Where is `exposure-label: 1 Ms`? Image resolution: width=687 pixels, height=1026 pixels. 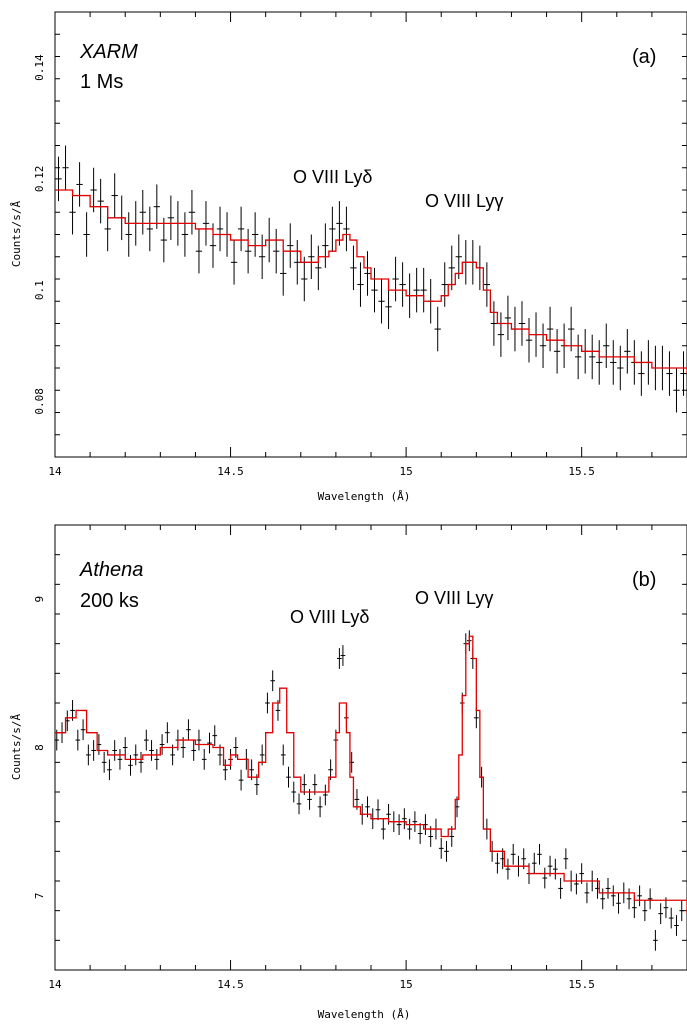 exposure-label: 1 Ms is located at coordinates (101, 82).